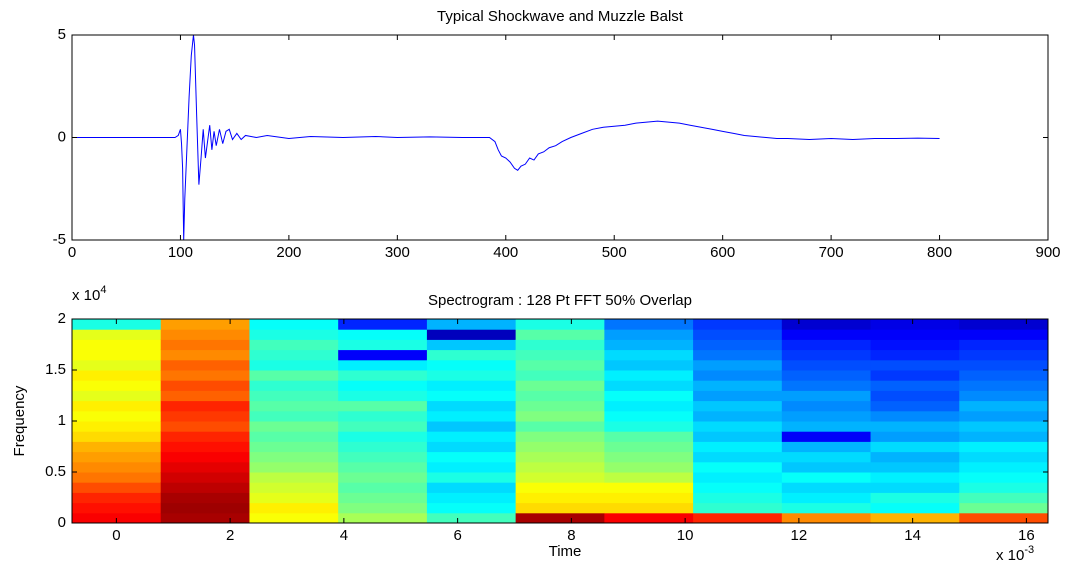 This screenshot has height=565, width=1070. Describe the element at coordinates (55, 369) in the screenshot. I see `y-tick-label: 1.5` at that location.